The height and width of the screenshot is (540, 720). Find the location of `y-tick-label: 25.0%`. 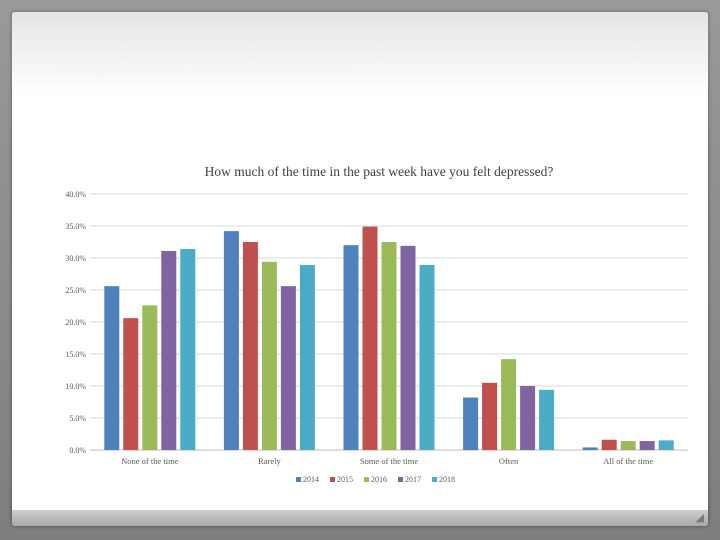

y-tick-label: 25.0% is located at coordinates (75, 290).